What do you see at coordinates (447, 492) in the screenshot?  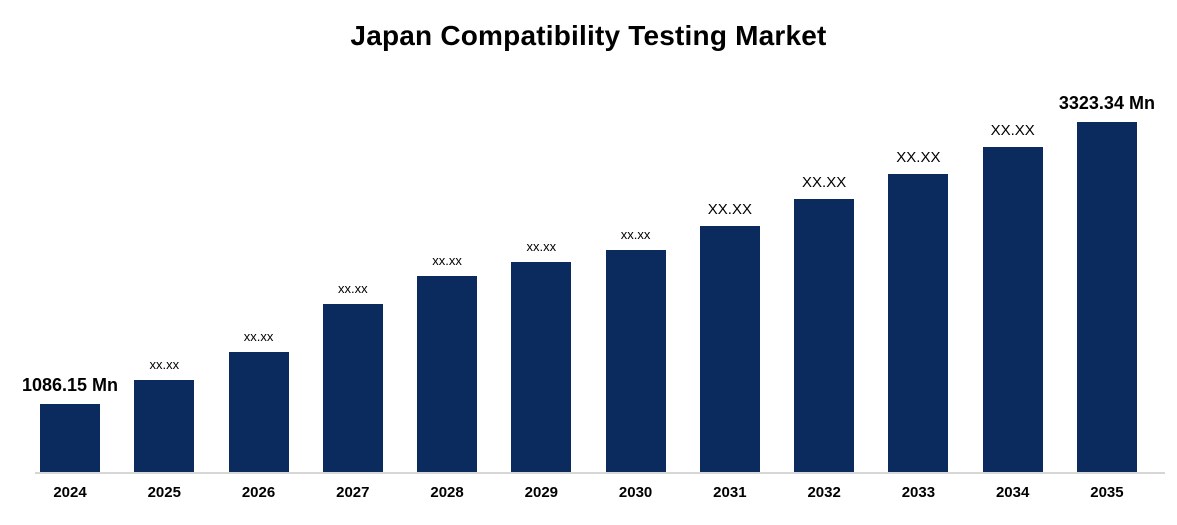 I see `year-label: 2028` at bounding box center [447, 492].